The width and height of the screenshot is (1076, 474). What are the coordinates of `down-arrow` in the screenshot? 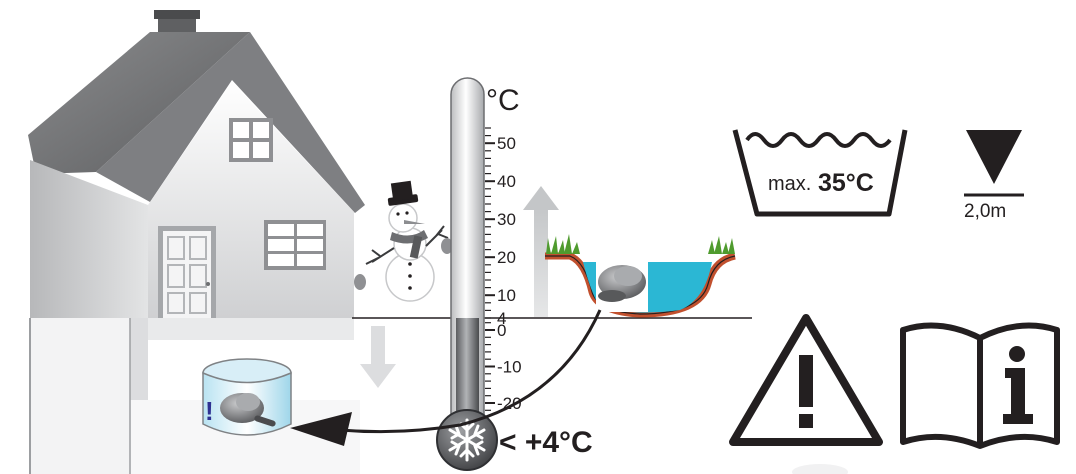 It's located at (378, 357).